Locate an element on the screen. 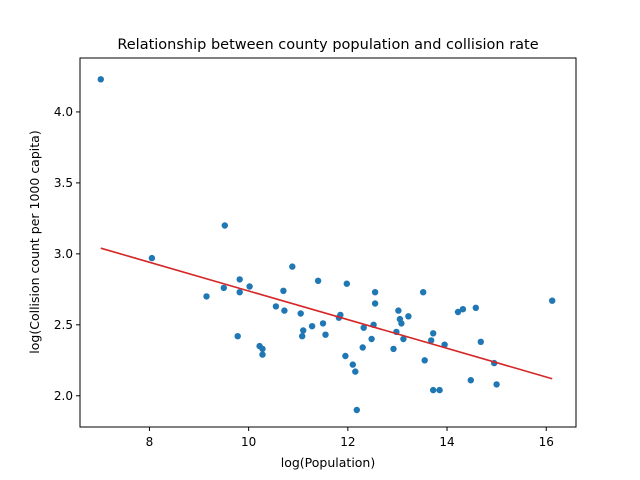 Image resolution: width=640 pixels, height=480 pixels. y-tick-label: 3.5 is located at coordinates (63, 183).